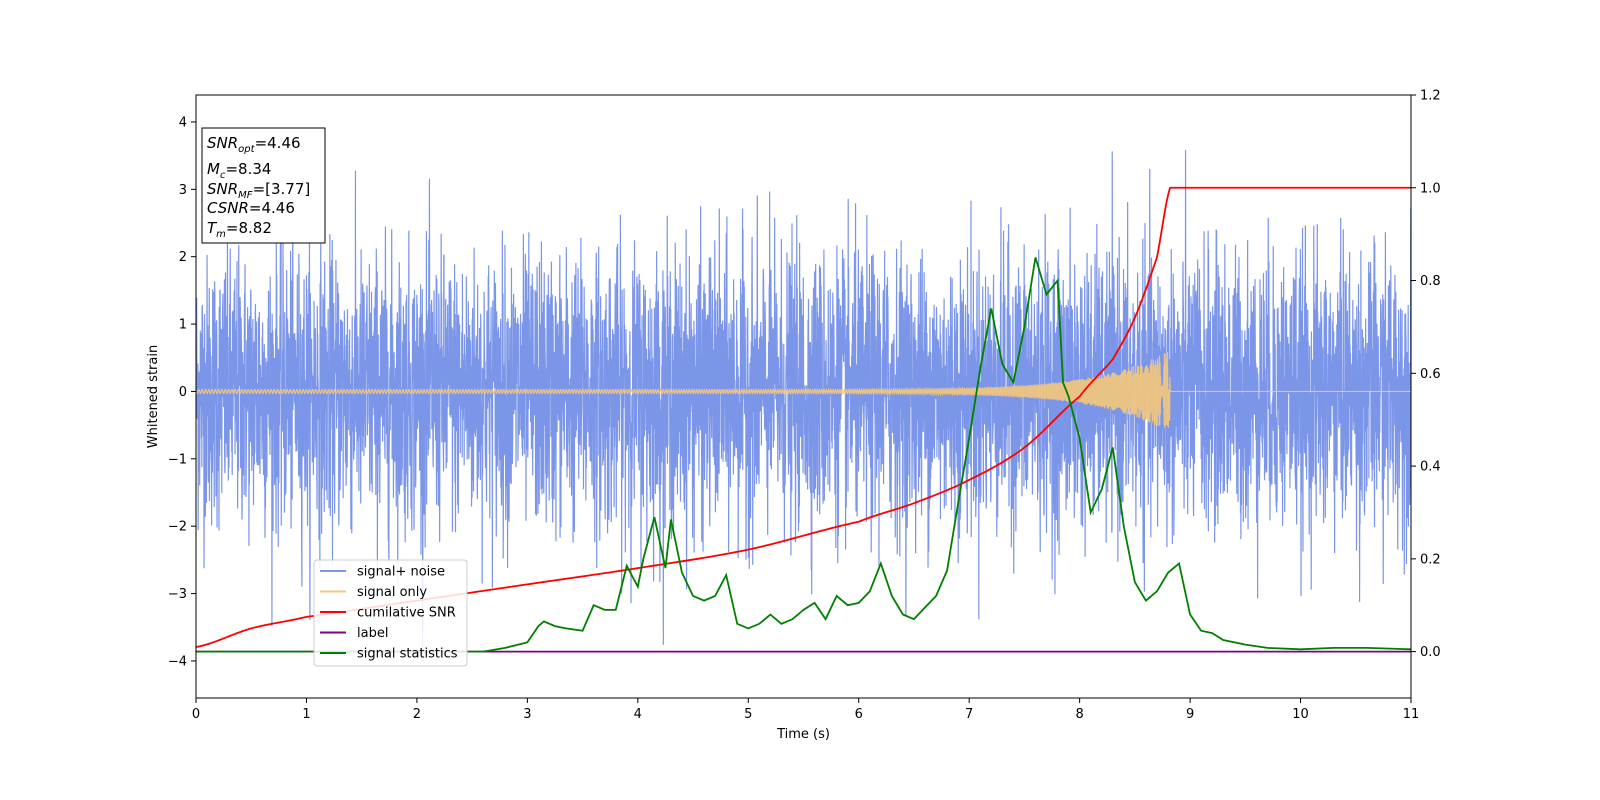 The height and width of the screenshot is (800, 1600). I want to click on series-signal-only-line, so click(803, 390).